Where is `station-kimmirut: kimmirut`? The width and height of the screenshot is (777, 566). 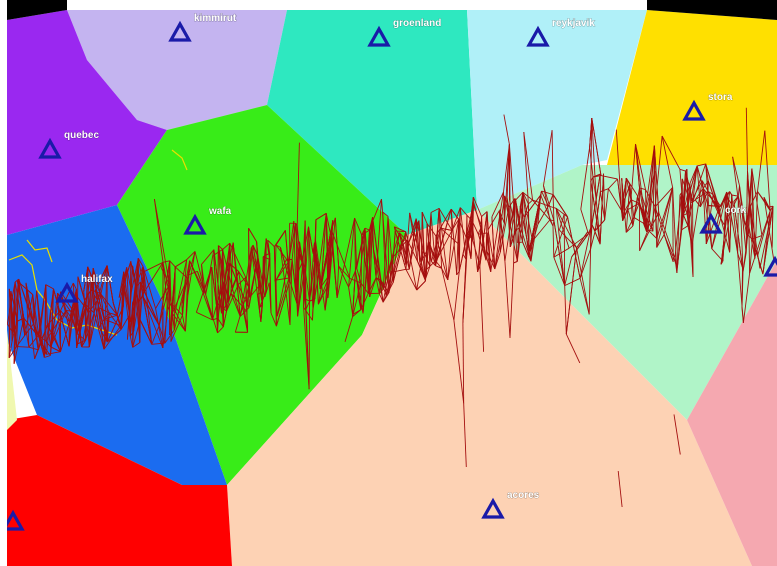
station-kimmirut: kimmirut is located at coordinates (202, 27).